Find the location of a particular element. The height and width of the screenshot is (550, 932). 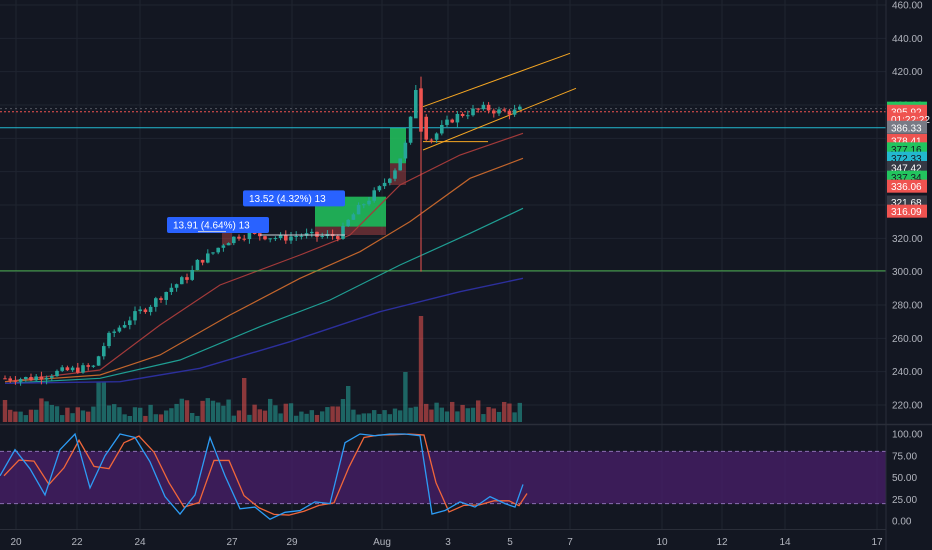

oscillator-tick-label: 75.00 is located at coordinates (904, 456).